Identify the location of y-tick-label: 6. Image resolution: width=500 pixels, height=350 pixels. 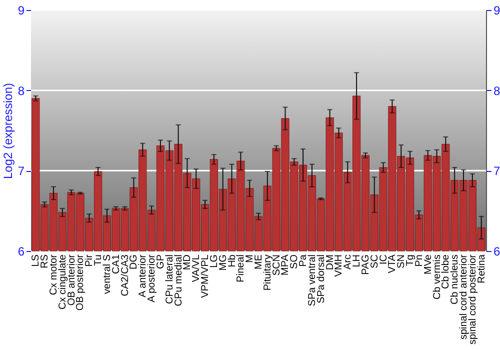
(21, 251).